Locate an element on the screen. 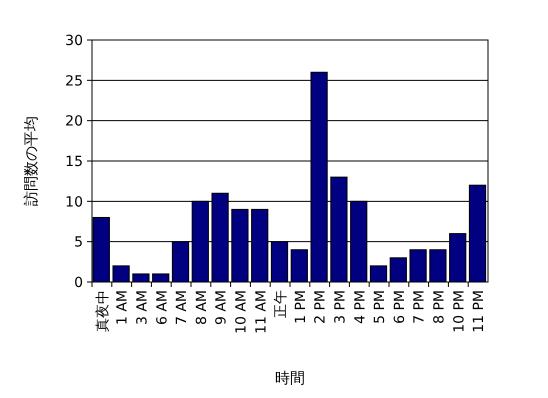 The image size is (548, 398). x-tick-label: 1 AM is located at coordinates (122, 308).